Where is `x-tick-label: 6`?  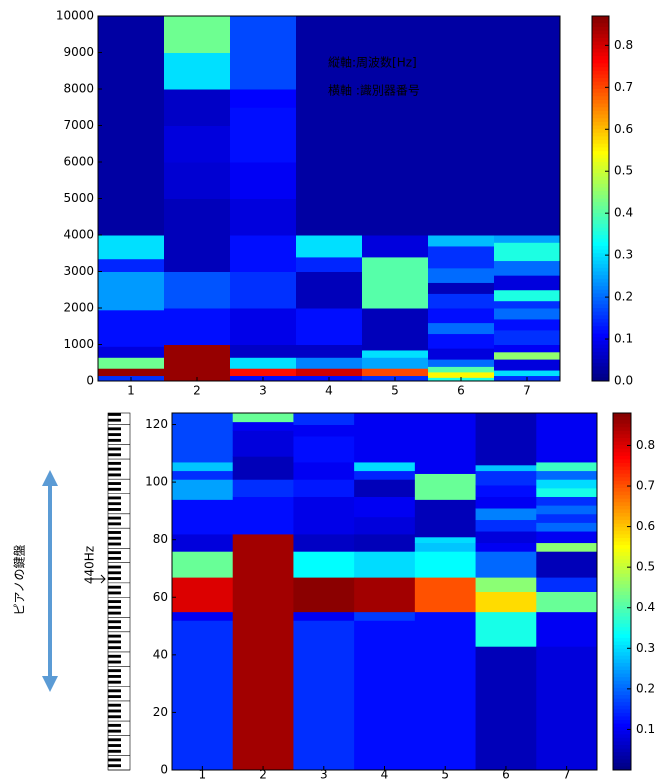
x-tick-label: 6 is located at coordinates (506, 774).